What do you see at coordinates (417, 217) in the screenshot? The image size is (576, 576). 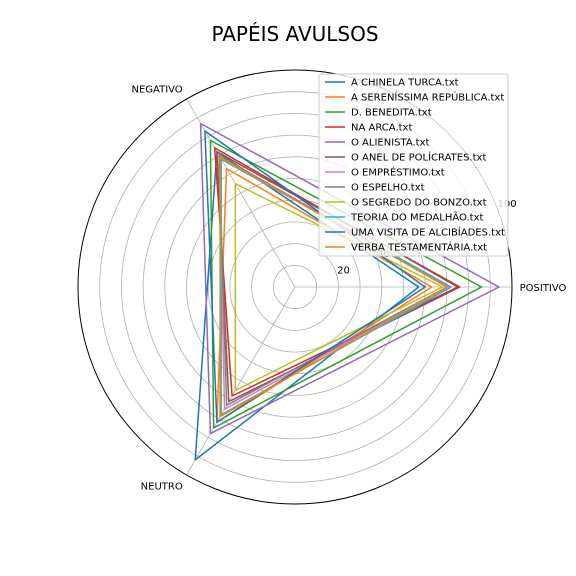 I see `legend-entry: TEORIA DO MEDALHÃO.txt` at bounding box center [417, 217].